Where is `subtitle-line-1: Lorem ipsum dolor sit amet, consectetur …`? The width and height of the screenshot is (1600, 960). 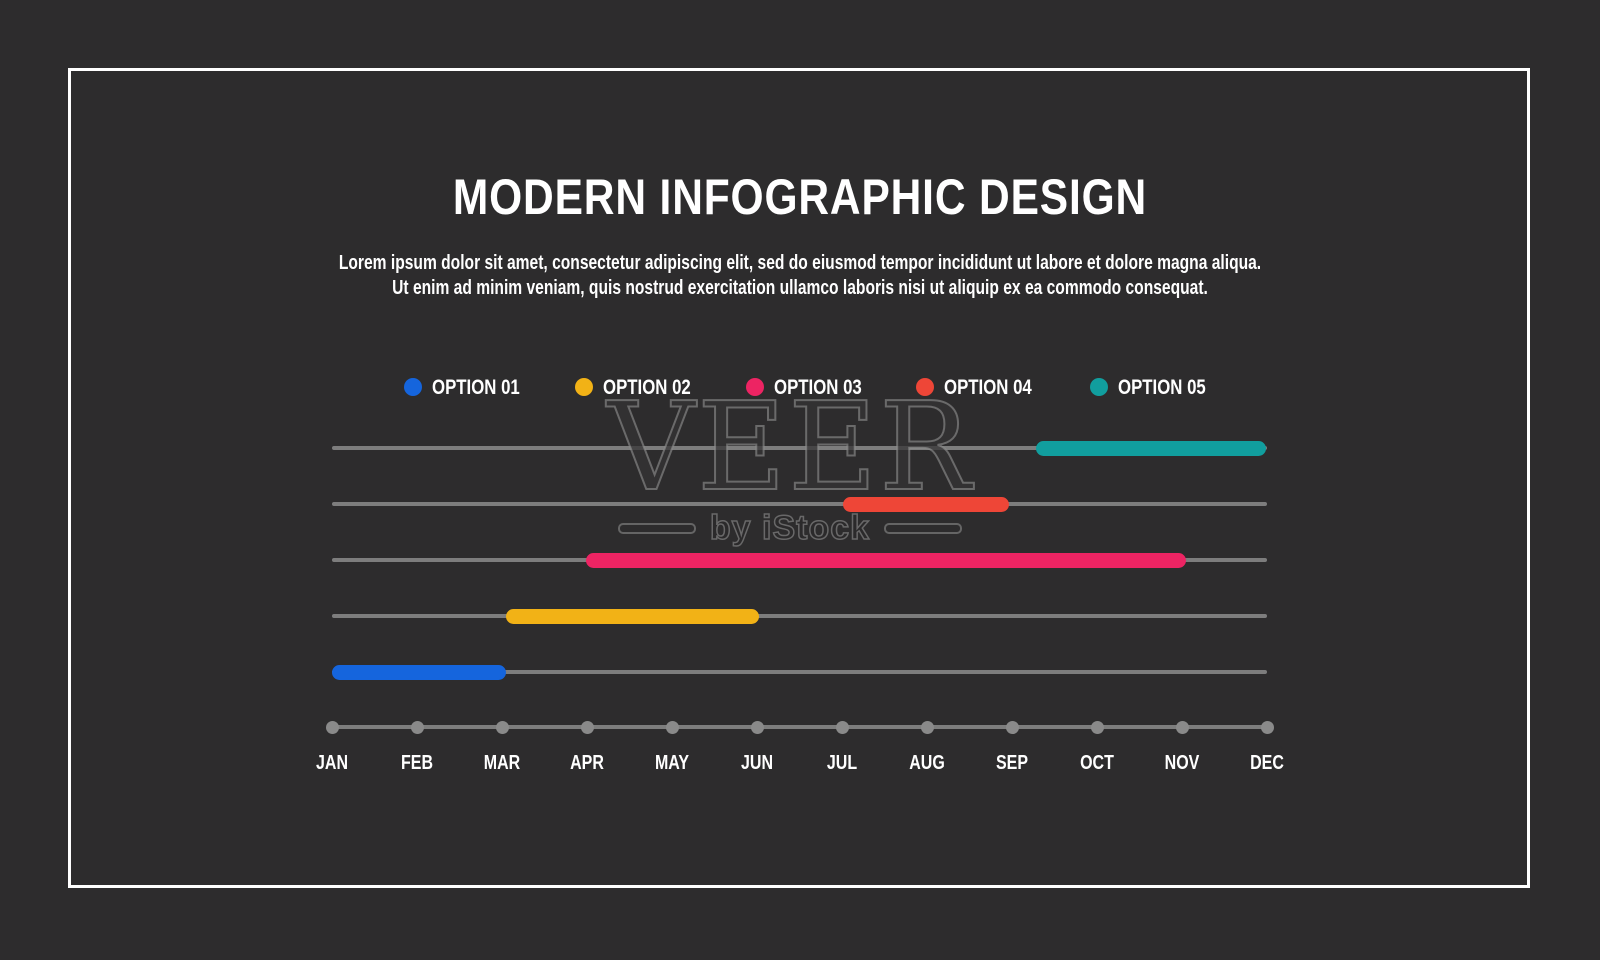
subtitle-line-1: Lorem ipsum dolor sit amet, consectetur … is located at coordinates (800, 263).